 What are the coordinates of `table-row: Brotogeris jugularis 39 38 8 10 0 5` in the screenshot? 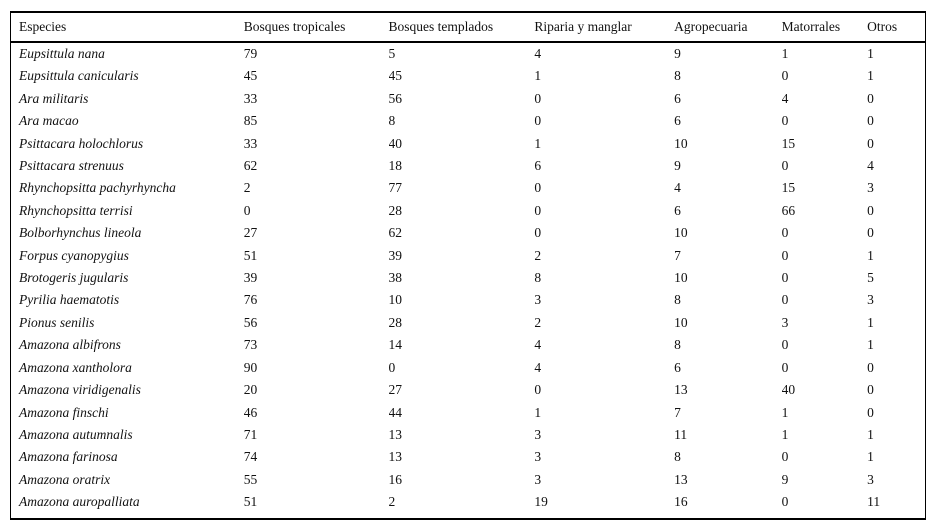 It's located at (468, 278).